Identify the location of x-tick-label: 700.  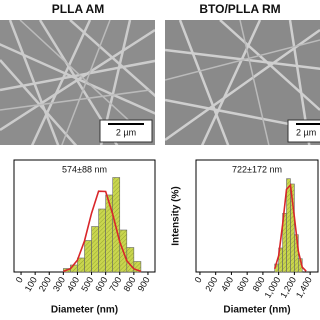
(115, 284).